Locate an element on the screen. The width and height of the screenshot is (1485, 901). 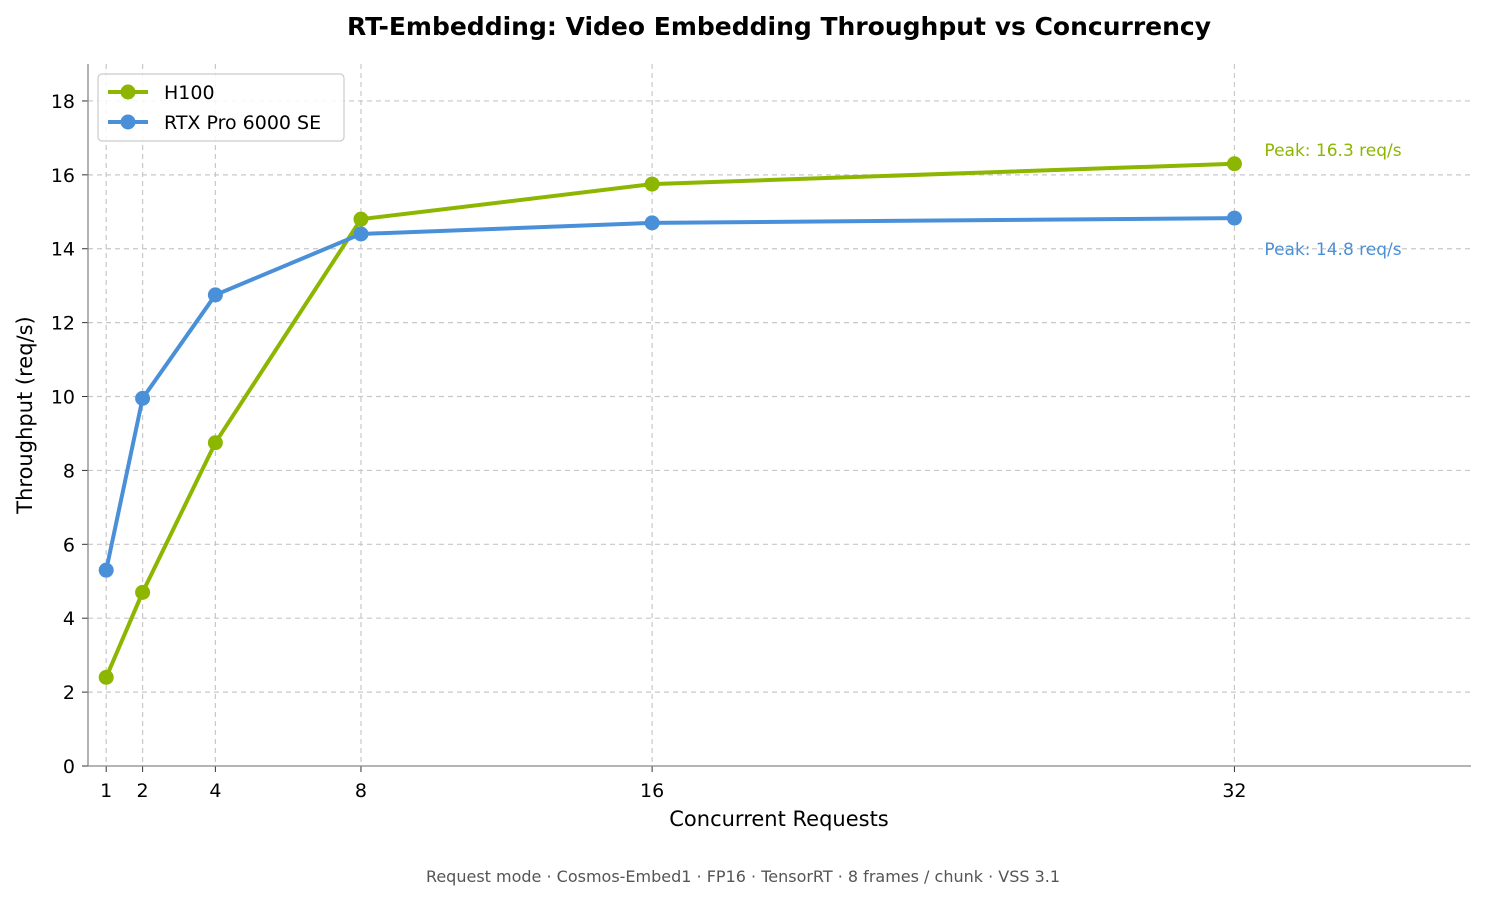
legend-label: H100 is located at coordinates (189, 93).